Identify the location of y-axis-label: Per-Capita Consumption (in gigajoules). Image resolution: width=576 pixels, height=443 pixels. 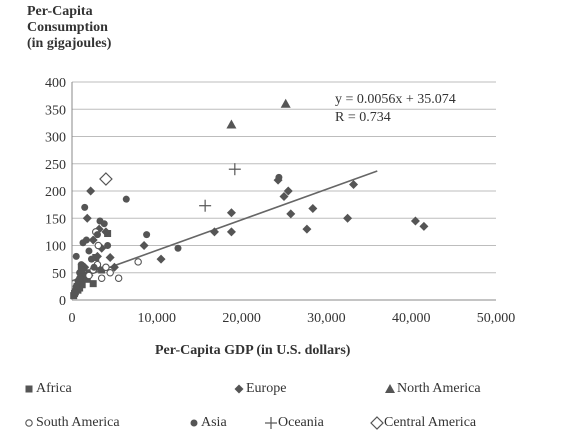
(69, 28).